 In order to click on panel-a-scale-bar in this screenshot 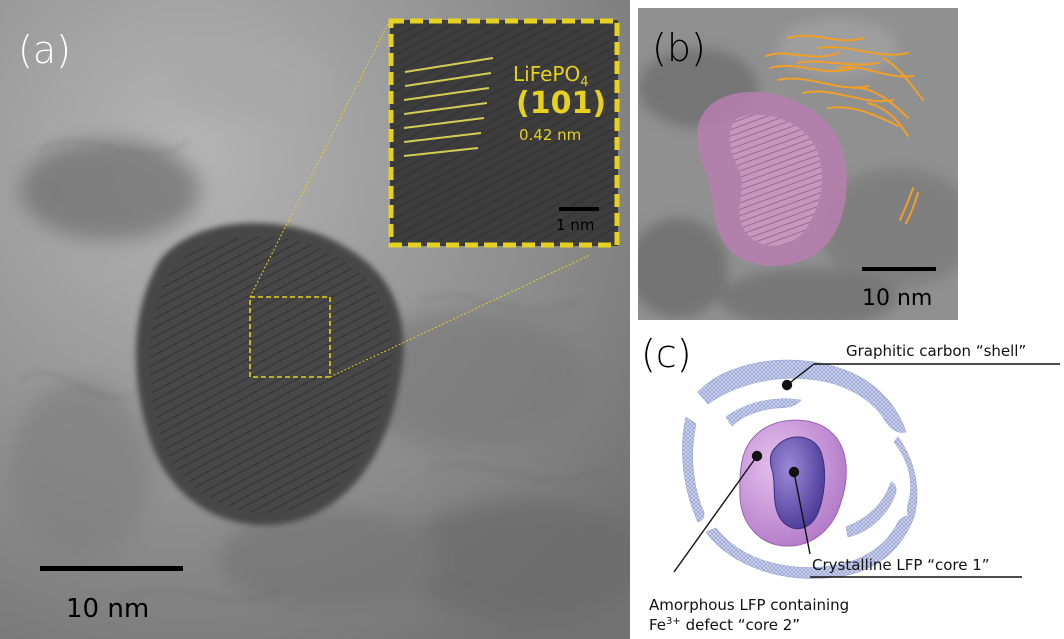, I will do `click(111, 568)`.